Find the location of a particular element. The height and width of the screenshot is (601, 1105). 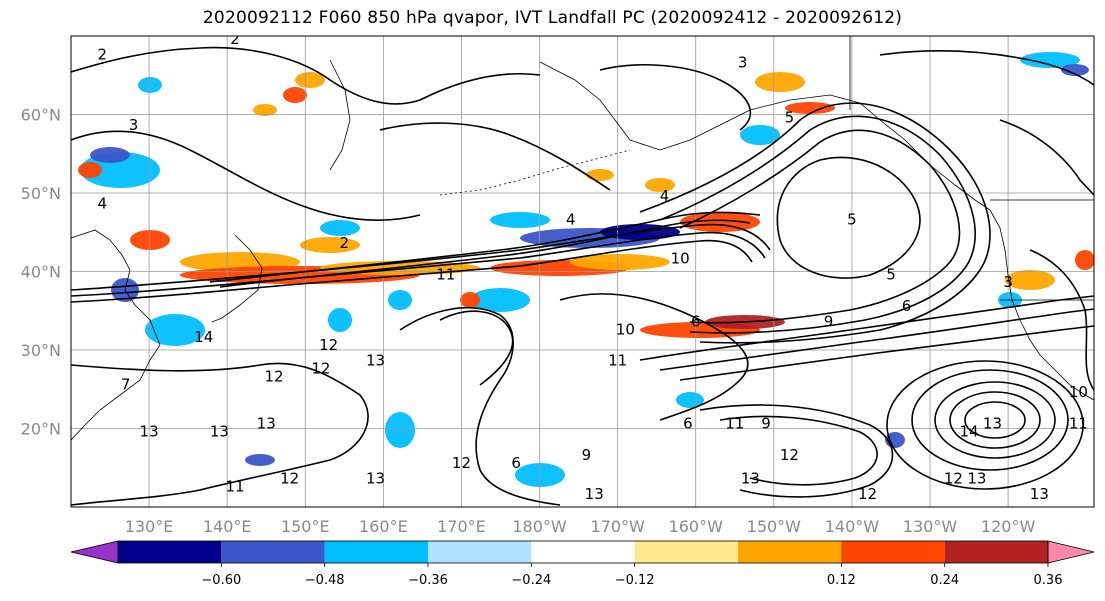

lat-tick-label: 40°N is located at coordinates (41, 272).